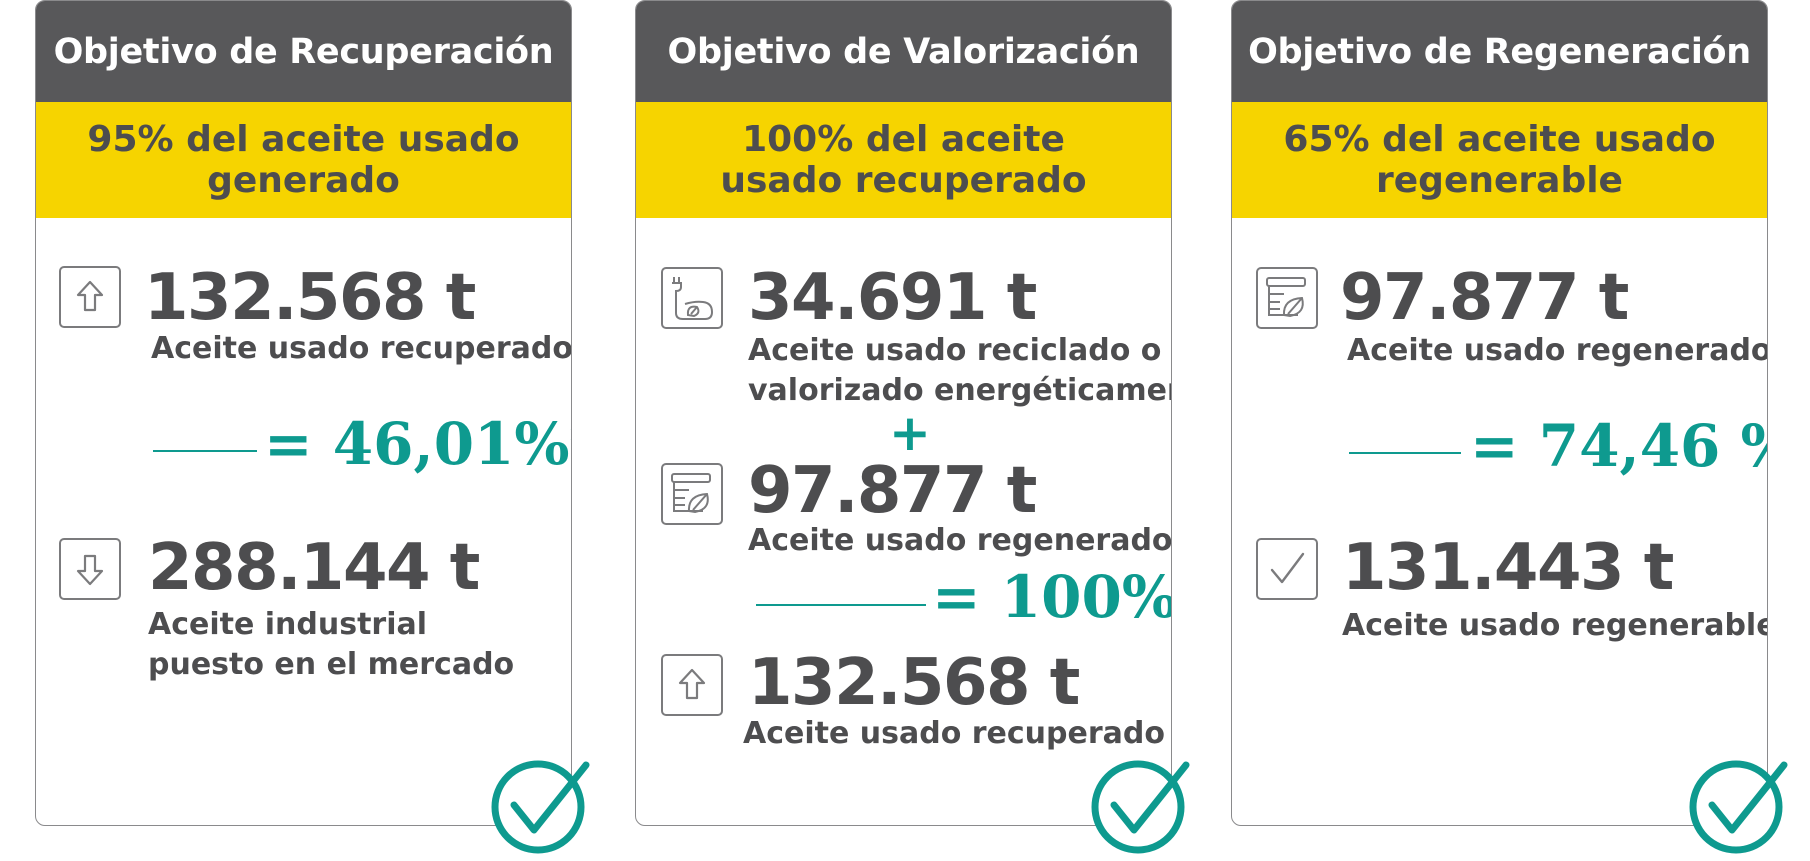 The image size is (1810, 861). I want to click on card-title: Objetivo de Recuperación, so click(303, 51).